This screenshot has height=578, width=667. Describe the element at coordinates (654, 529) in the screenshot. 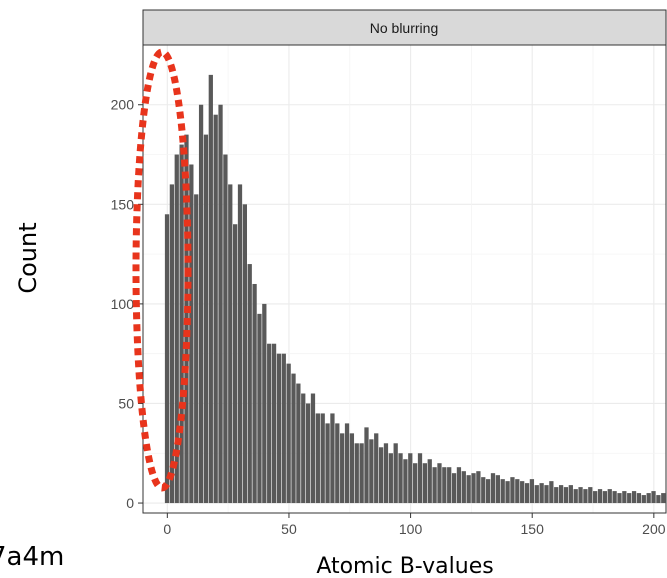

I see `x-tick-label: 200` at that location.